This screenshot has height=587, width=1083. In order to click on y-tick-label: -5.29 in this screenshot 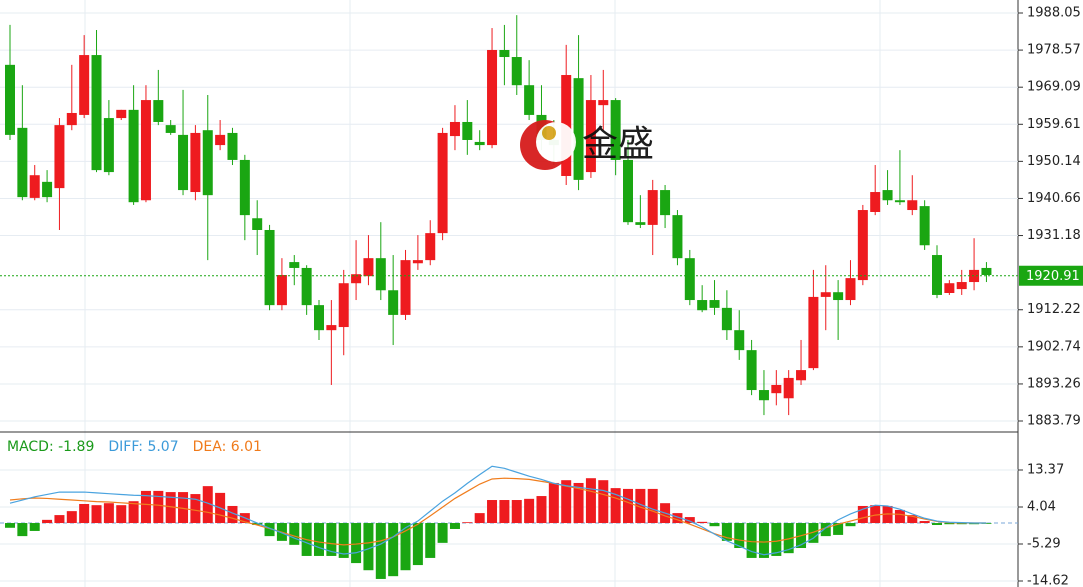, I will do `click(1044, 544)`.